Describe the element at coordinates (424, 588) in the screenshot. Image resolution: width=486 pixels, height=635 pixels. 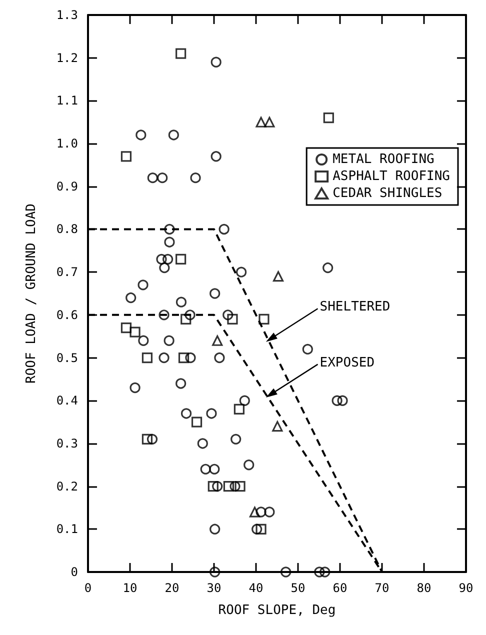
I see `x-tick-label: 80` at that location.